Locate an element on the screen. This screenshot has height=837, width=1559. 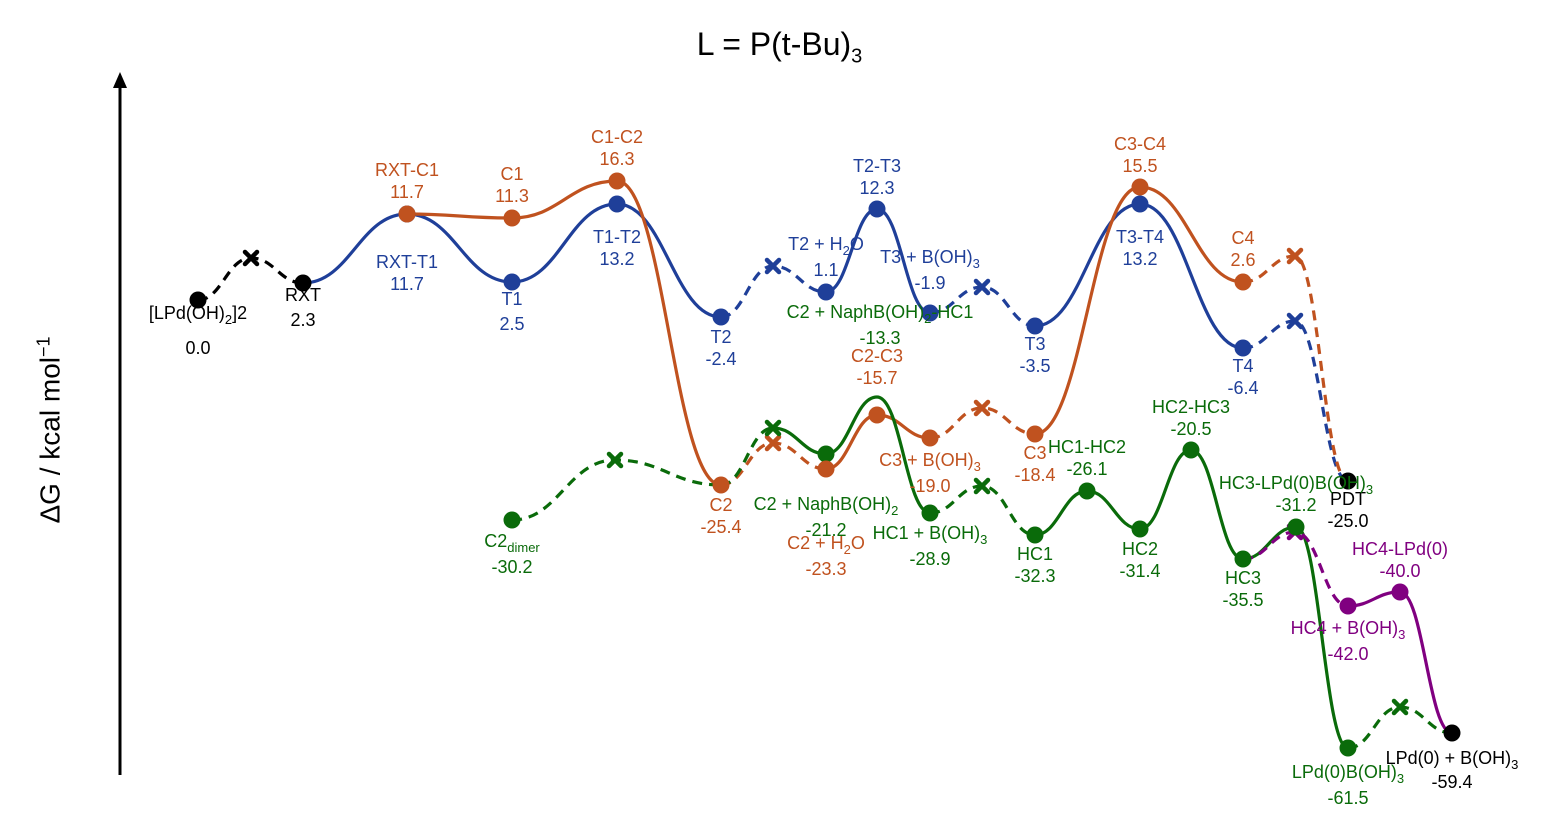
label-c3-c4: C3-C4 is located at coordinates (1140, 144).